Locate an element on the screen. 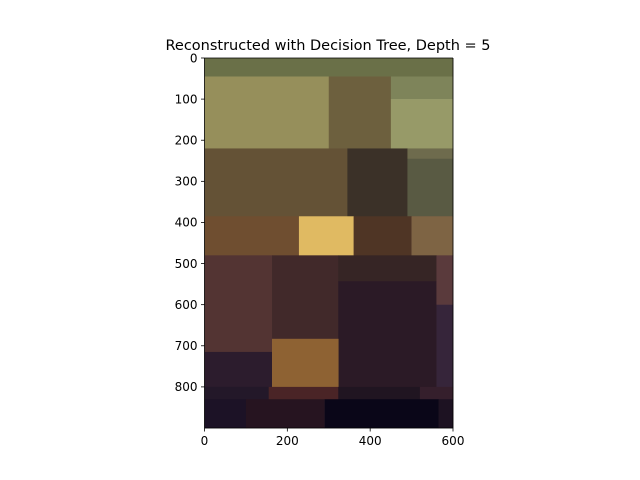  x-axis: 0 200 400 600 is located at coordinates (333, 438).